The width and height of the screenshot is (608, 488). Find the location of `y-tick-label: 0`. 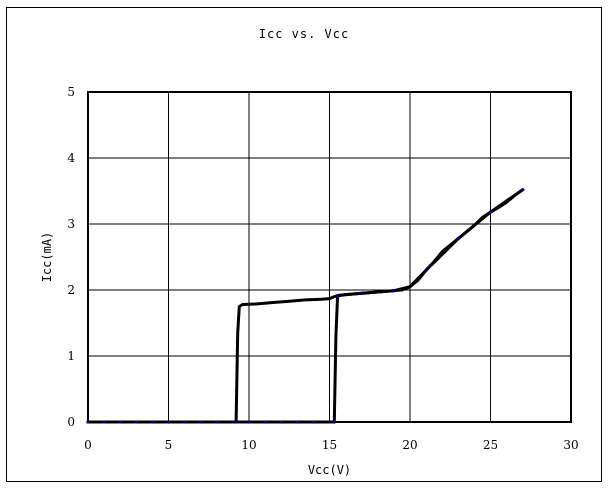

y-tick-label: 0 is located at coordinates (71, 422).